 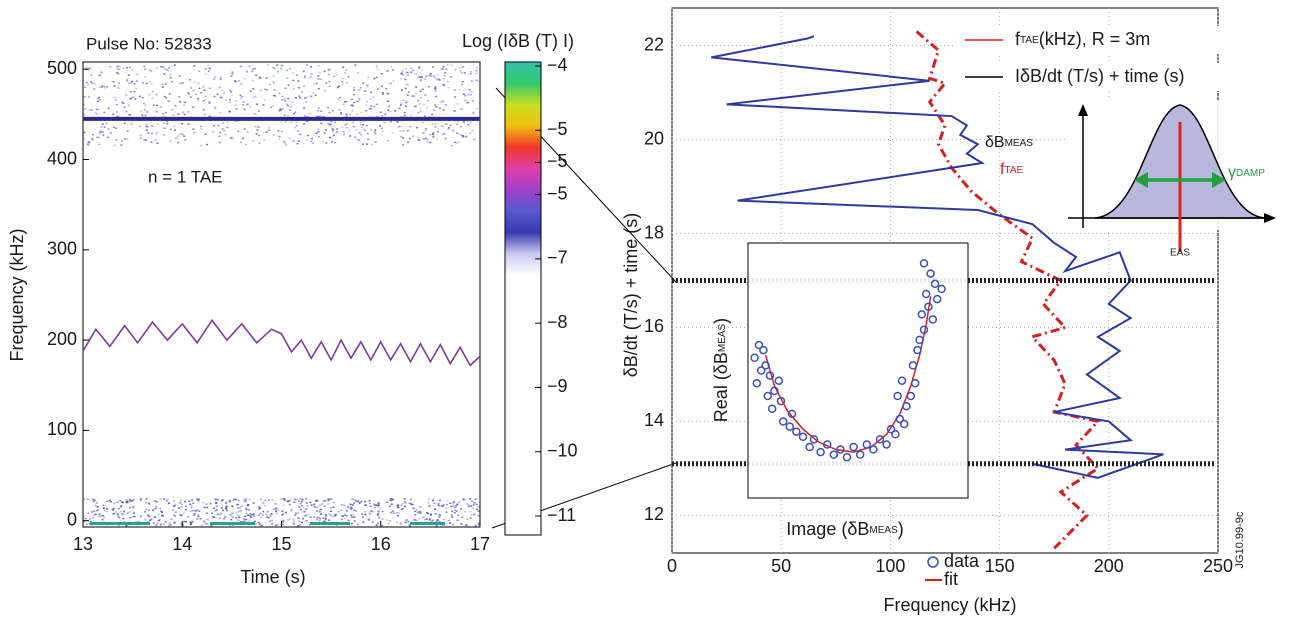 I want to click on y-axis-label-part: MEAS, so click(x=722, y=337).